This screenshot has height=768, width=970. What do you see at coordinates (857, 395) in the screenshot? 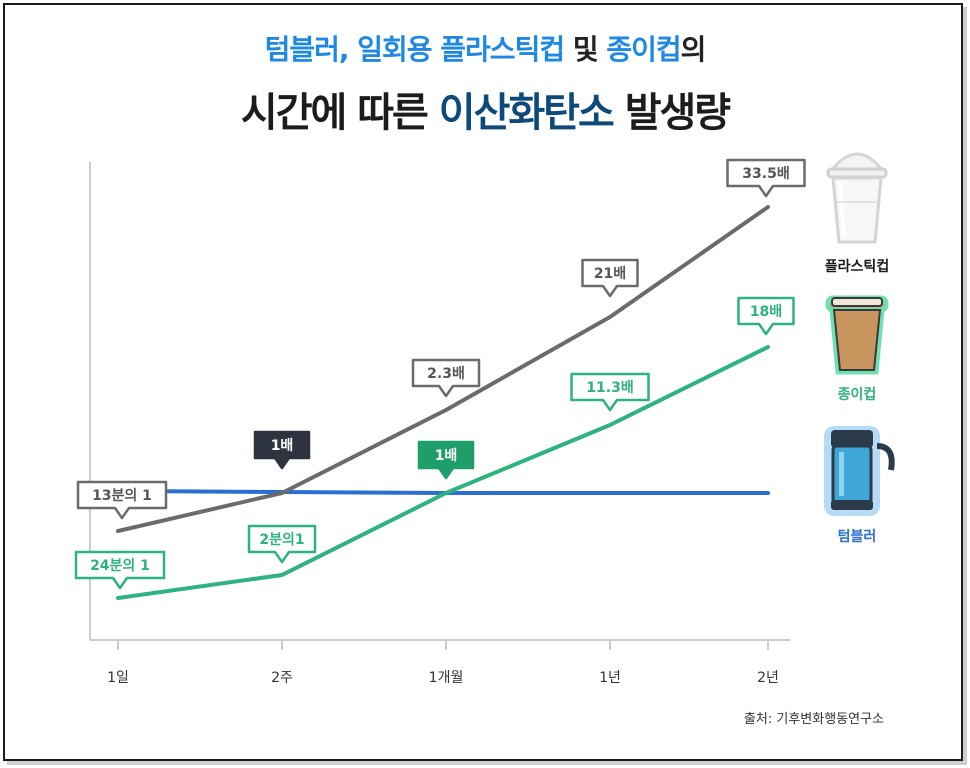
I see `legend-label-paper: 종이컵` at bounding box center [857, 395].